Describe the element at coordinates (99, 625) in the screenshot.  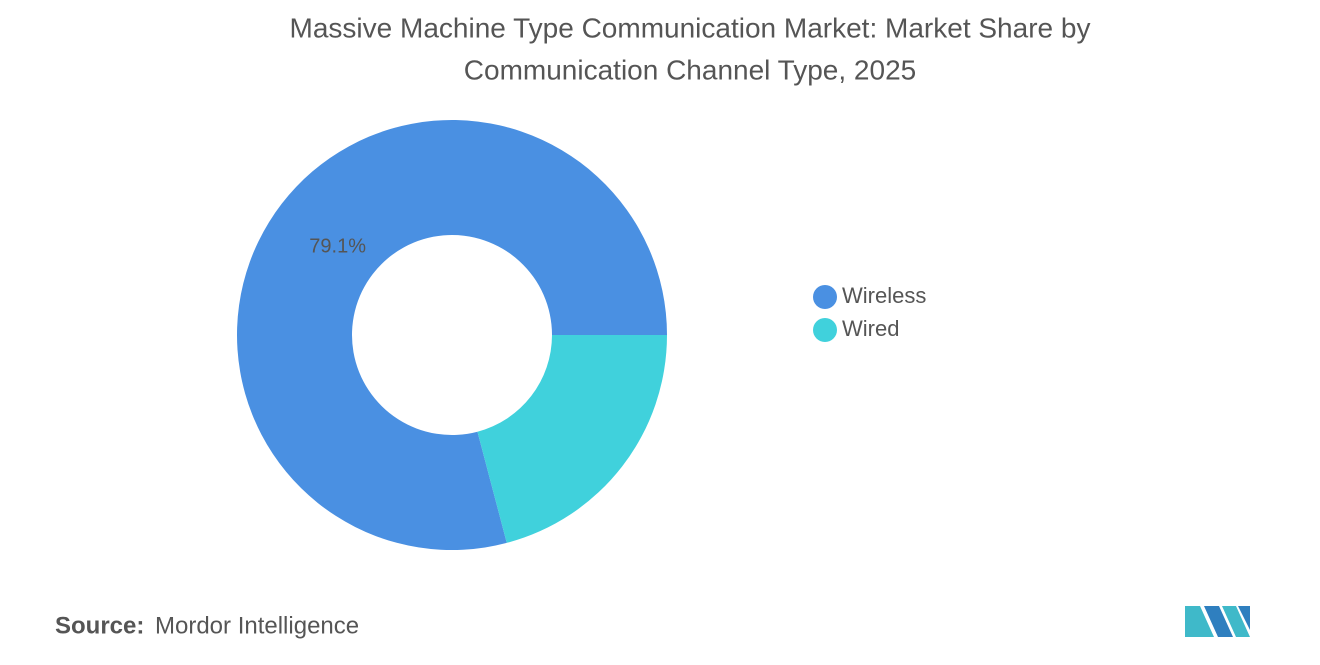
I see `source-label: Source:` at that location.